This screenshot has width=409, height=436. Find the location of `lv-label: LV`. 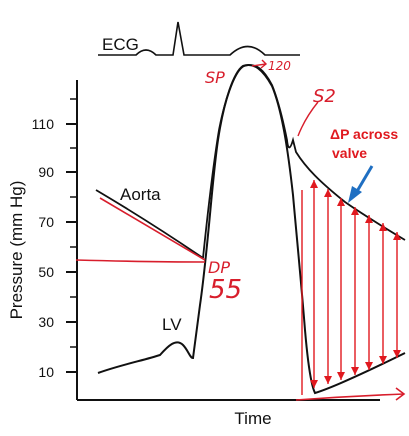

lv-label: LV is located at coordinates (172, 324).